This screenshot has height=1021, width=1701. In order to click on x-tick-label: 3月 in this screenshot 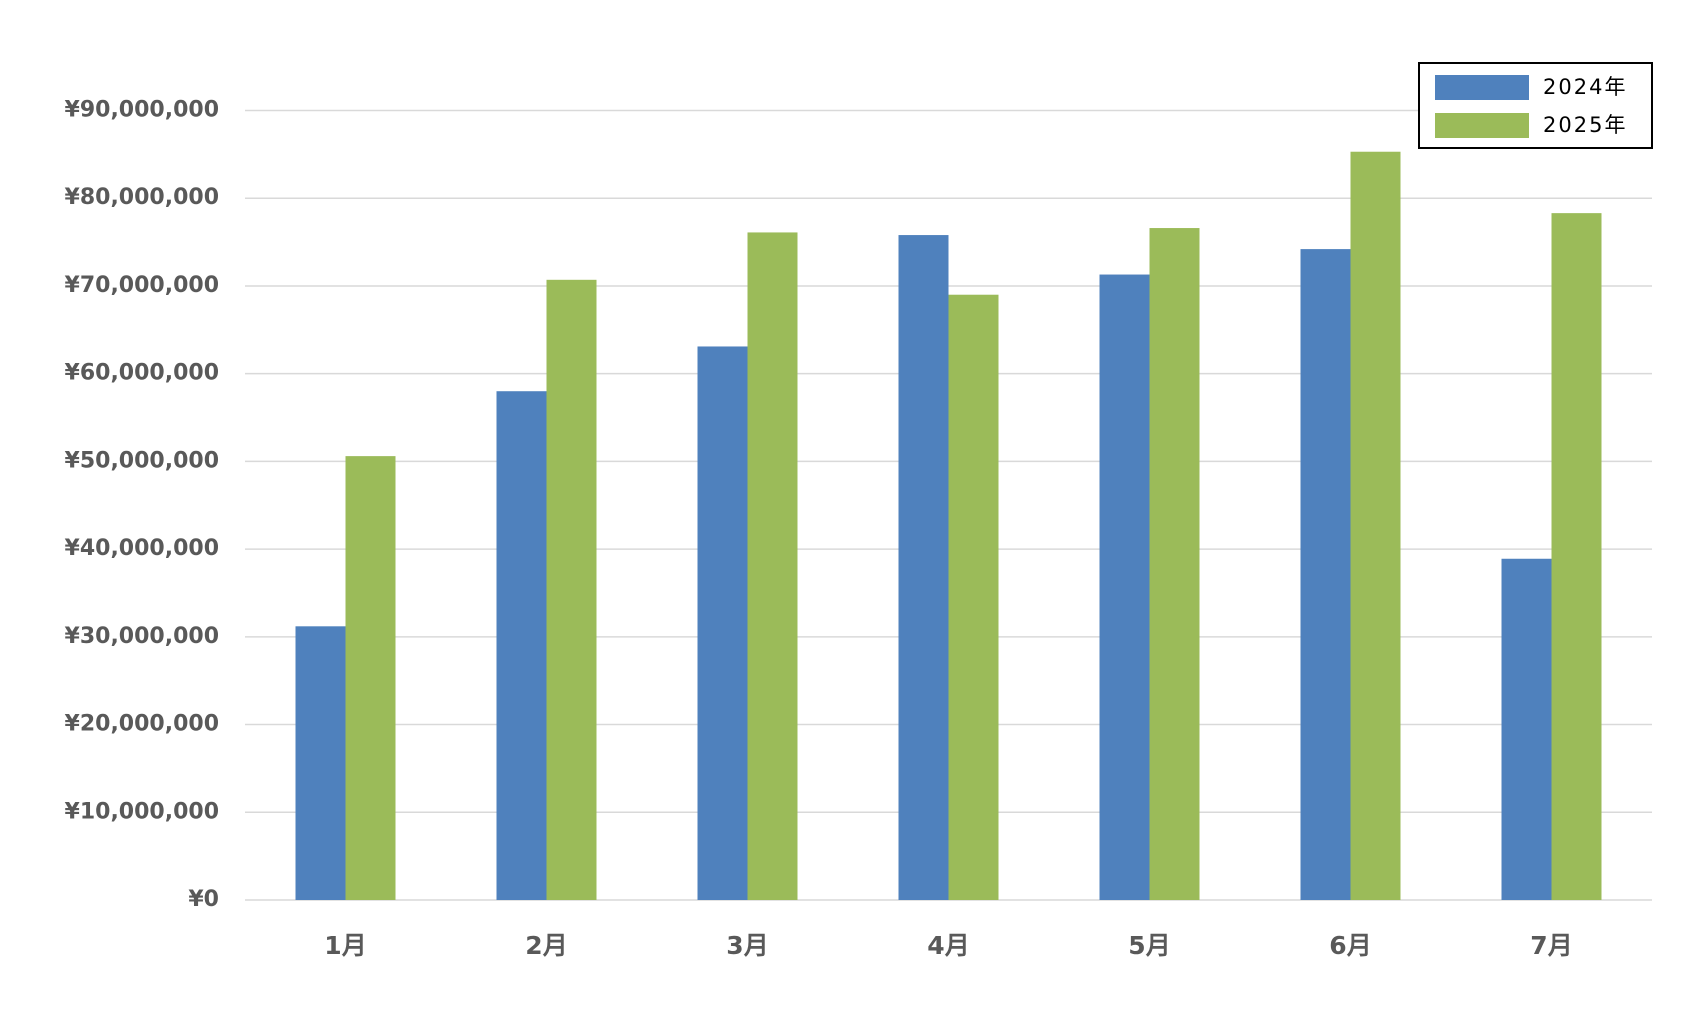, I will do `click(747, 945)`.